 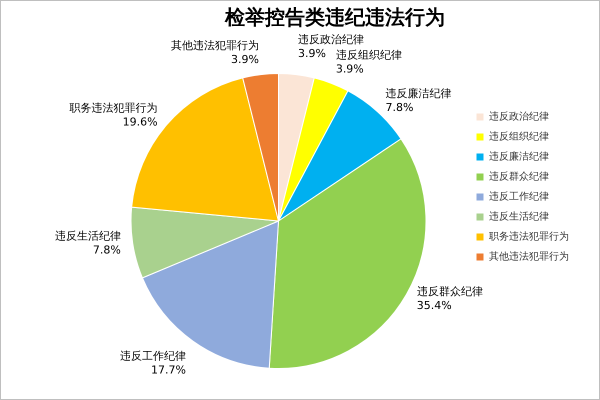 I want to click on slice-label: 违反政治纪律, so click(x=331, y=39).